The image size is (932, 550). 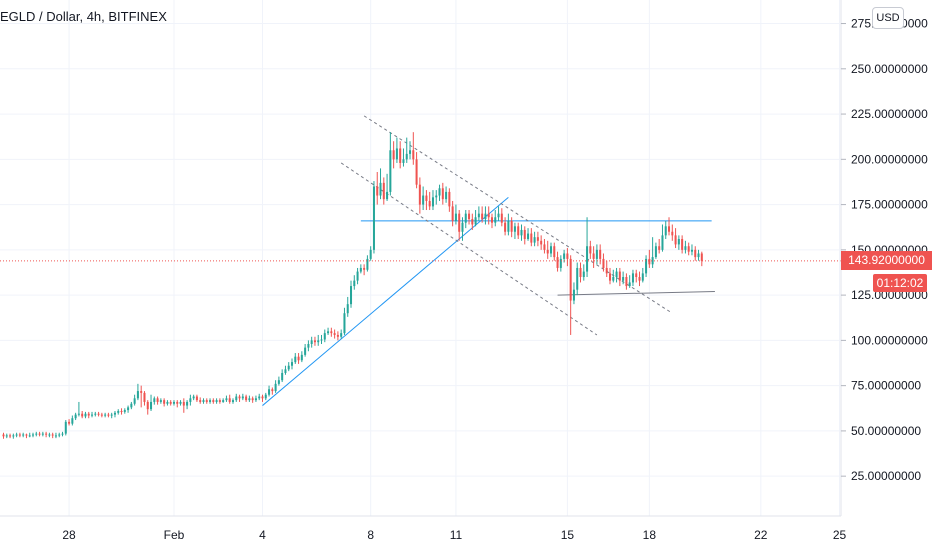 What do you see at coordinates (888, 18) in the screenshot?
I see `currency-button: USD` at bounding box center [888, 18].